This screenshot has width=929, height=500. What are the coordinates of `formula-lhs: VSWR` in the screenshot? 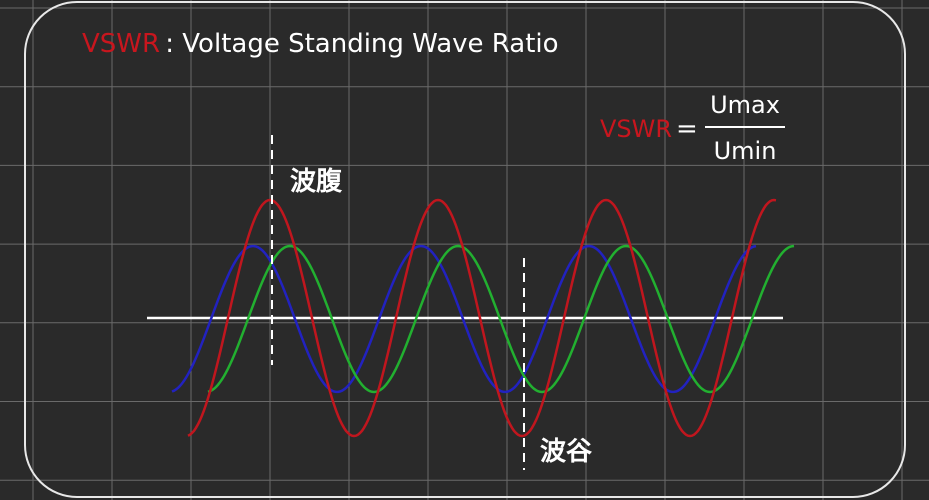 It's located at (636, 129).